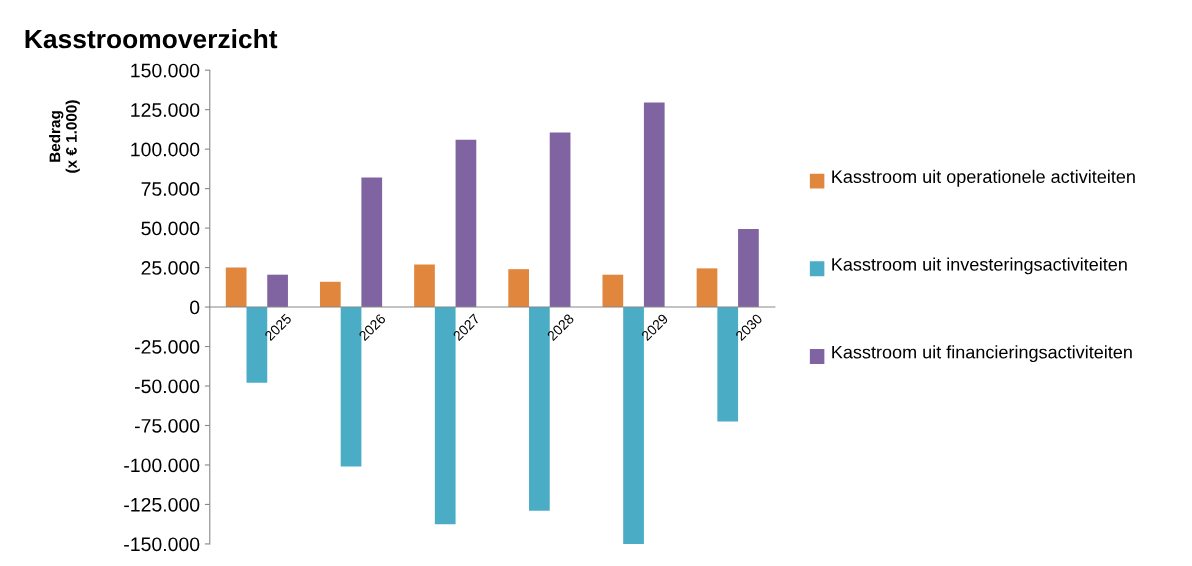 Image resolution: width=1192 pixels, height=566 pixels. I want to click on y-axis-title: Bedrag (x € 1.000), so click(64, 136).